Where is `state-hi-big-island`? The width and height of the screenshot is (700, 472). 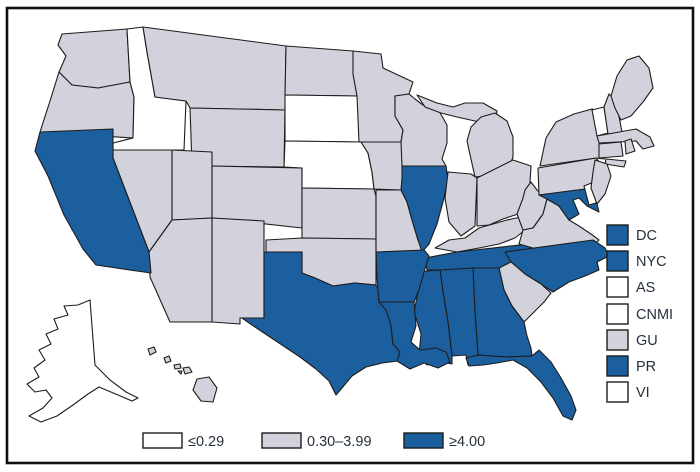 state-hi-big-island is located at coordinates (205, 389).